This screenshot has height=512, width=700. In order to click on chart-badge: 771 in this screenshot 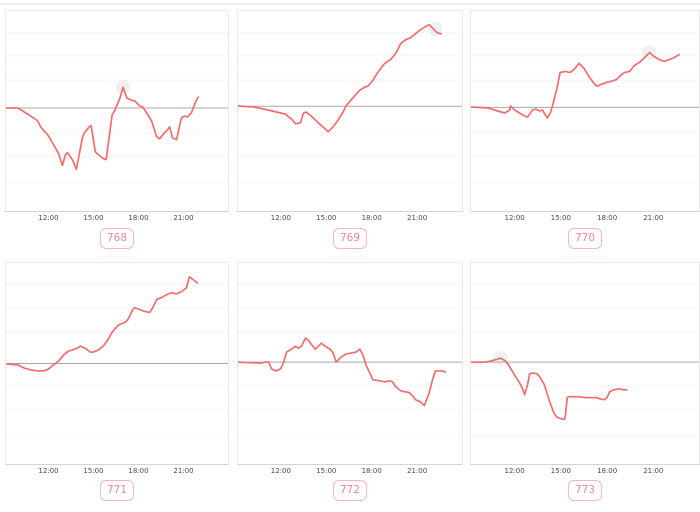, I will do `click(117, 490)`.